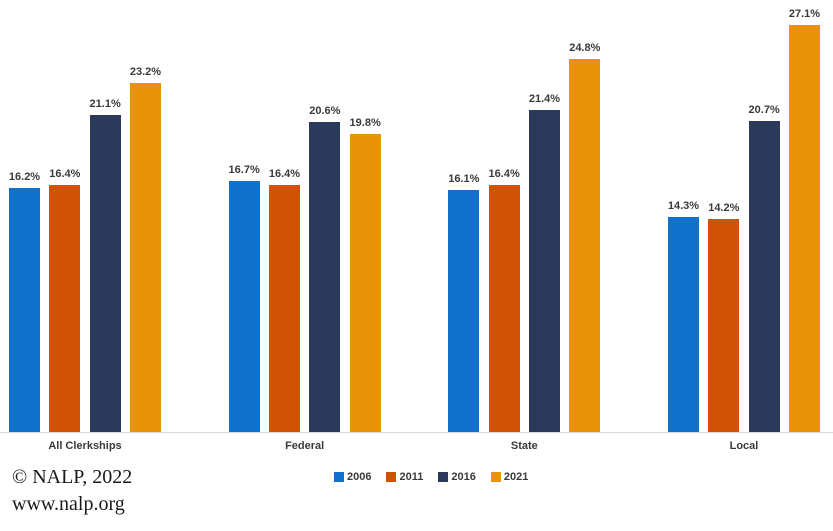  Describe the element at coordinates (723, 317) in the screenshot. I see `bar-2011-local: 14.2%` at that location.